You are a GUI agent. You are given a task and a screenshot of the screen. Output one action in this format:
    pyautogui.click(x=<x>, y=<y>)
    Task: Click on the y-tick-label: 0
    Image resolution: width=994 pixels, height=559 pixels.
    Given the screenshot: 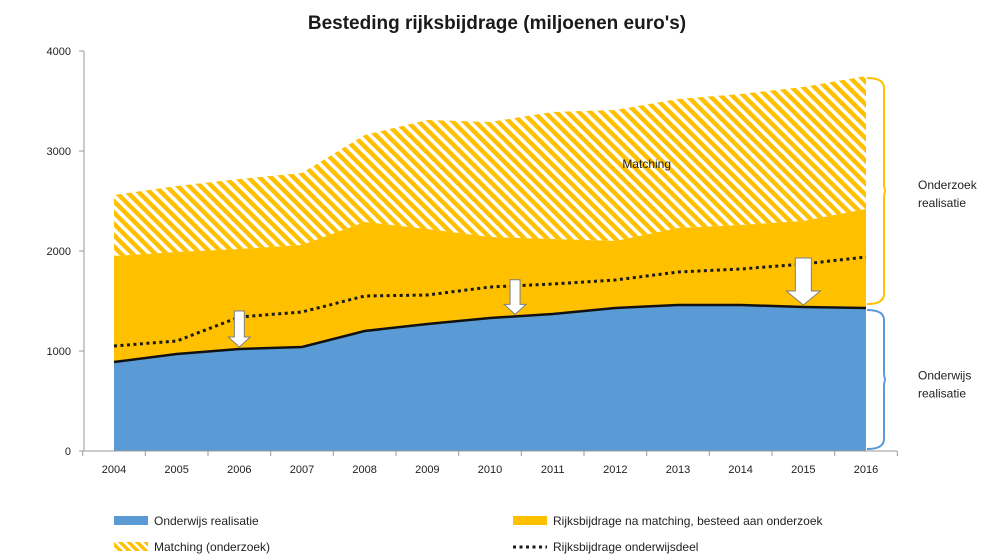 What is the action you would take?
    pyautogui.click(x=68, y=452)
    